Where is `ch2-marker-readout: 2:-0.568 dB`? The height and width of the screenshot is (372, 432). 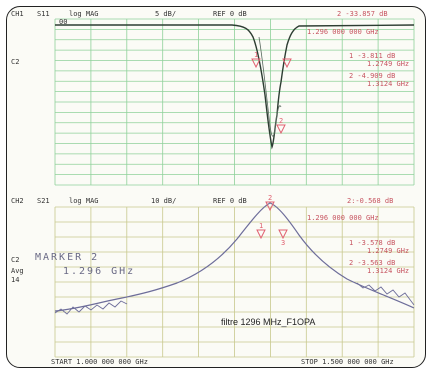 ch2-marker-readout: 2:-0.568 dB is located at coordinates (370, 201).